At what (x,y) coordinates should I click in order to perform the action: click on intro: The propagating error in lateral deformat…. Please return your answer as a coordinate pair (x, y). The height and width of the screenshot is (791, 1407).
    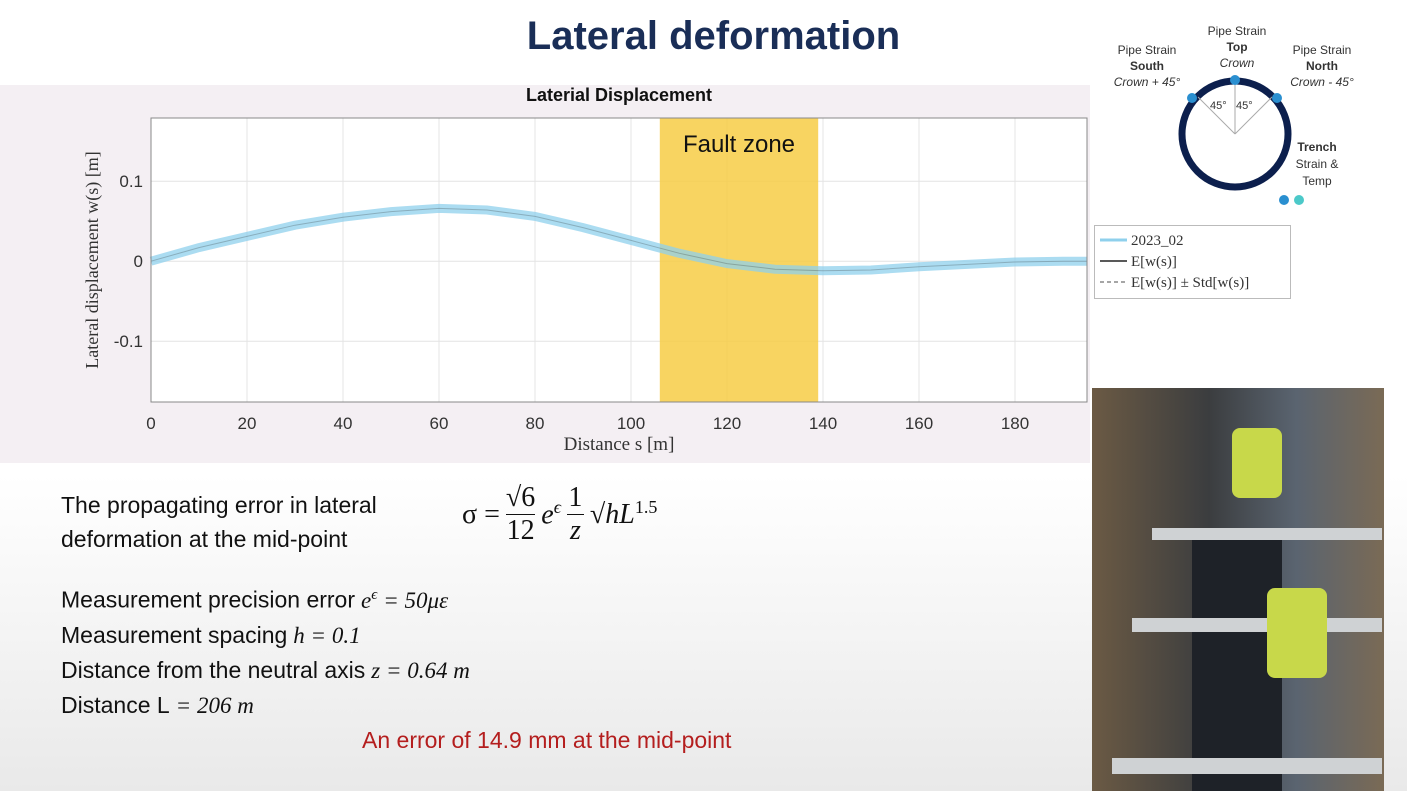
    Looking at the image, I should click on (219, 522).